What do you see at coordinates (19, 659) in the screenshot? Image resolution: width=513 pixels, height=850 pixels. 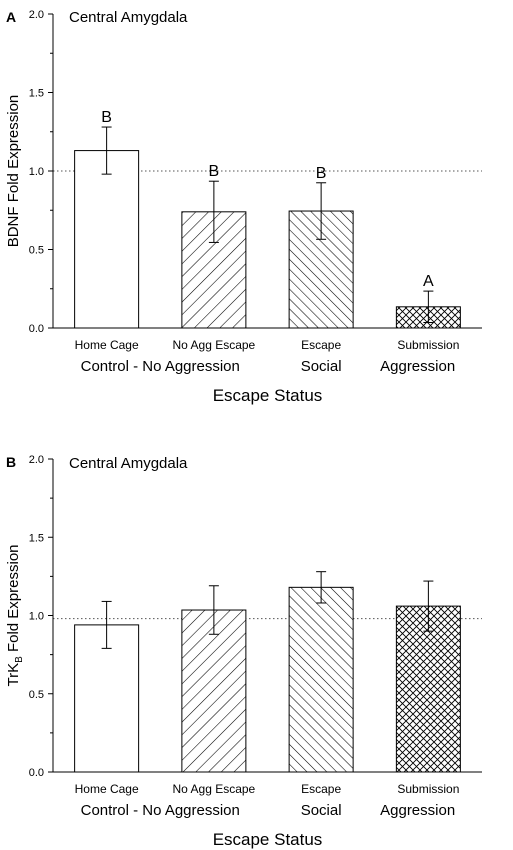 I see `y-axis-label-subscript: B` at bounding box center [19, 659].